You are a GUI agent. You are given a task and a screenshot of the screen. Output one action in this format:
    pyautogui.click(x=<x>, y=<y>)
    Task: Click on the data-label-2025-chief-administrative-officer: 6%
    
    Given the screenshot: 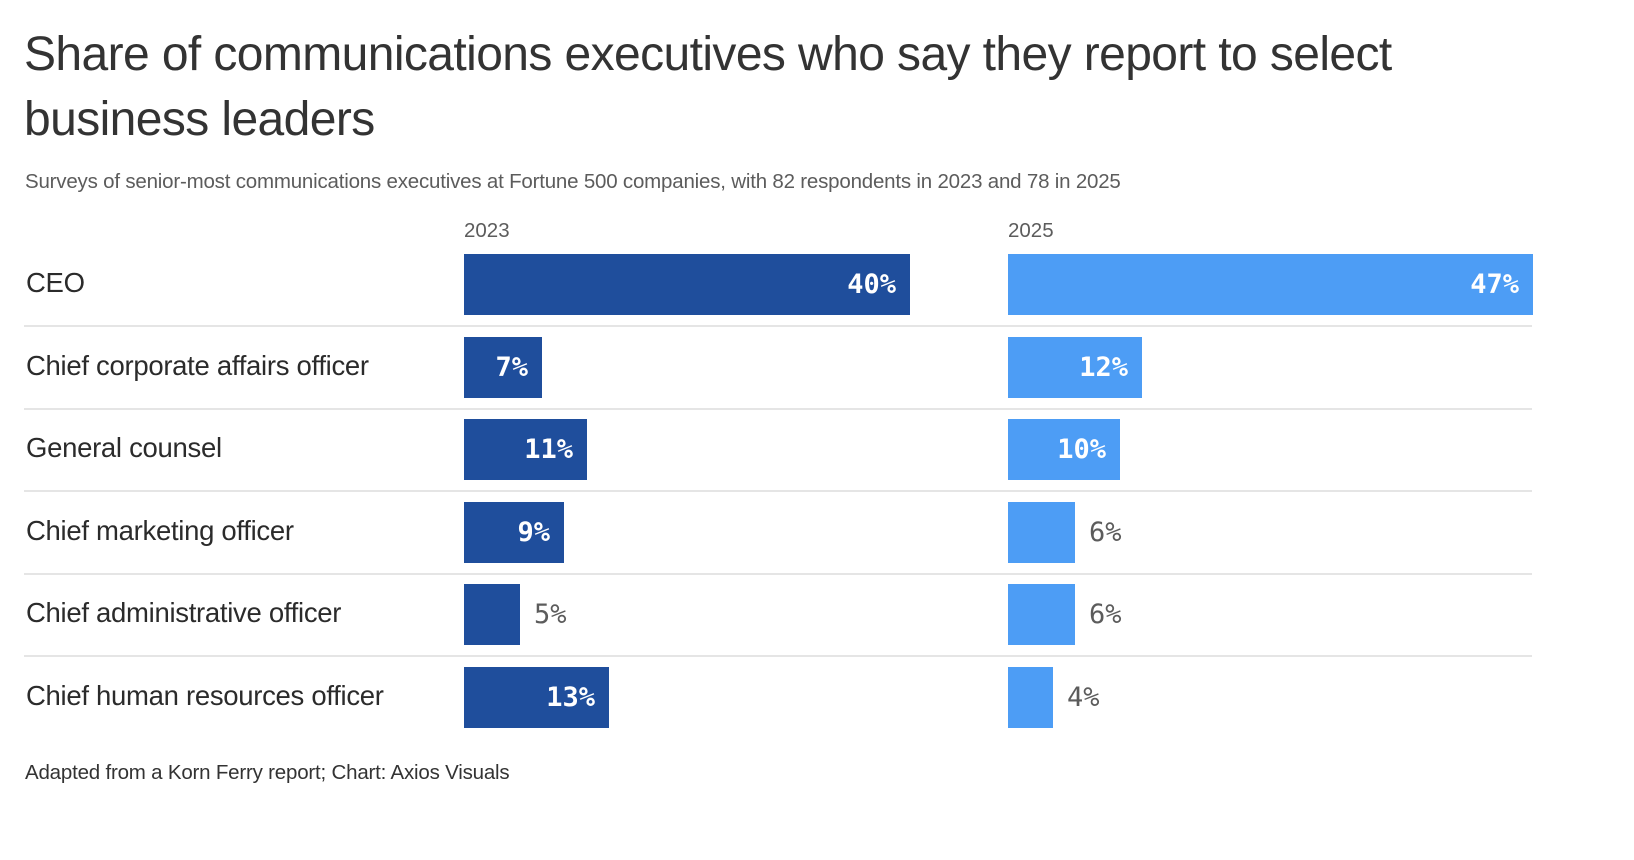 What is the action you would take?
    pyautogui.click(x=1105, y=615)
    